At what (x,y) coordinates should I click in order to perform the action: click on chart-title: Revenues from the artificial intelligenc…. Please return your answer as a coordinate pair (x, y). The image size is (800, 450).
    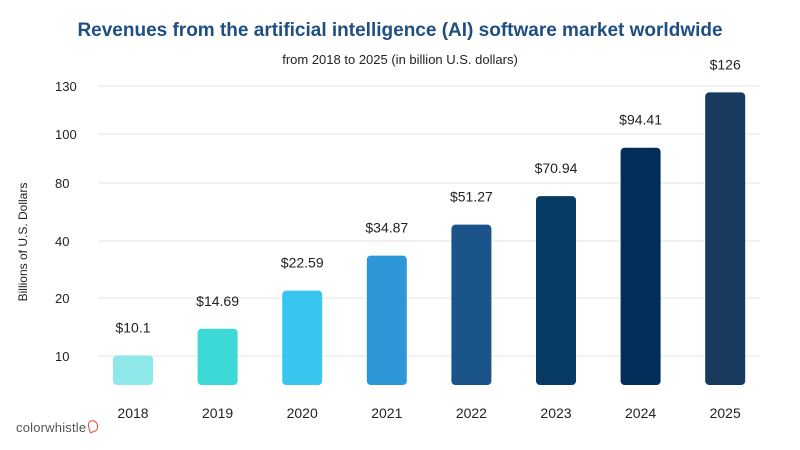
    Looking at the image, I should click on (400, 30).